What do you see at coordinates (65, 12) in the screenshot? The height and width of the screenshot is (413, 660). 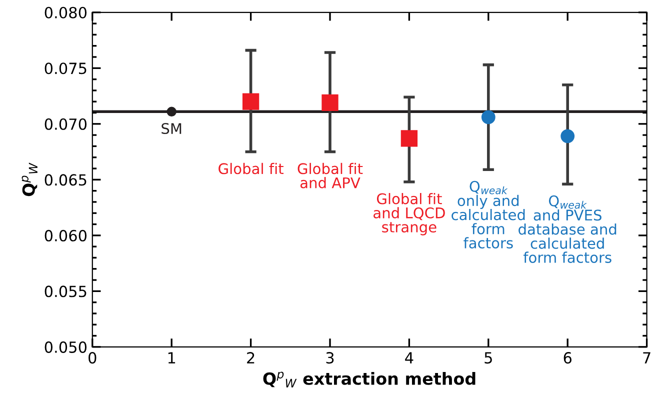 I see `y-tick-label: 0.080` at bounding box center [65, 12].